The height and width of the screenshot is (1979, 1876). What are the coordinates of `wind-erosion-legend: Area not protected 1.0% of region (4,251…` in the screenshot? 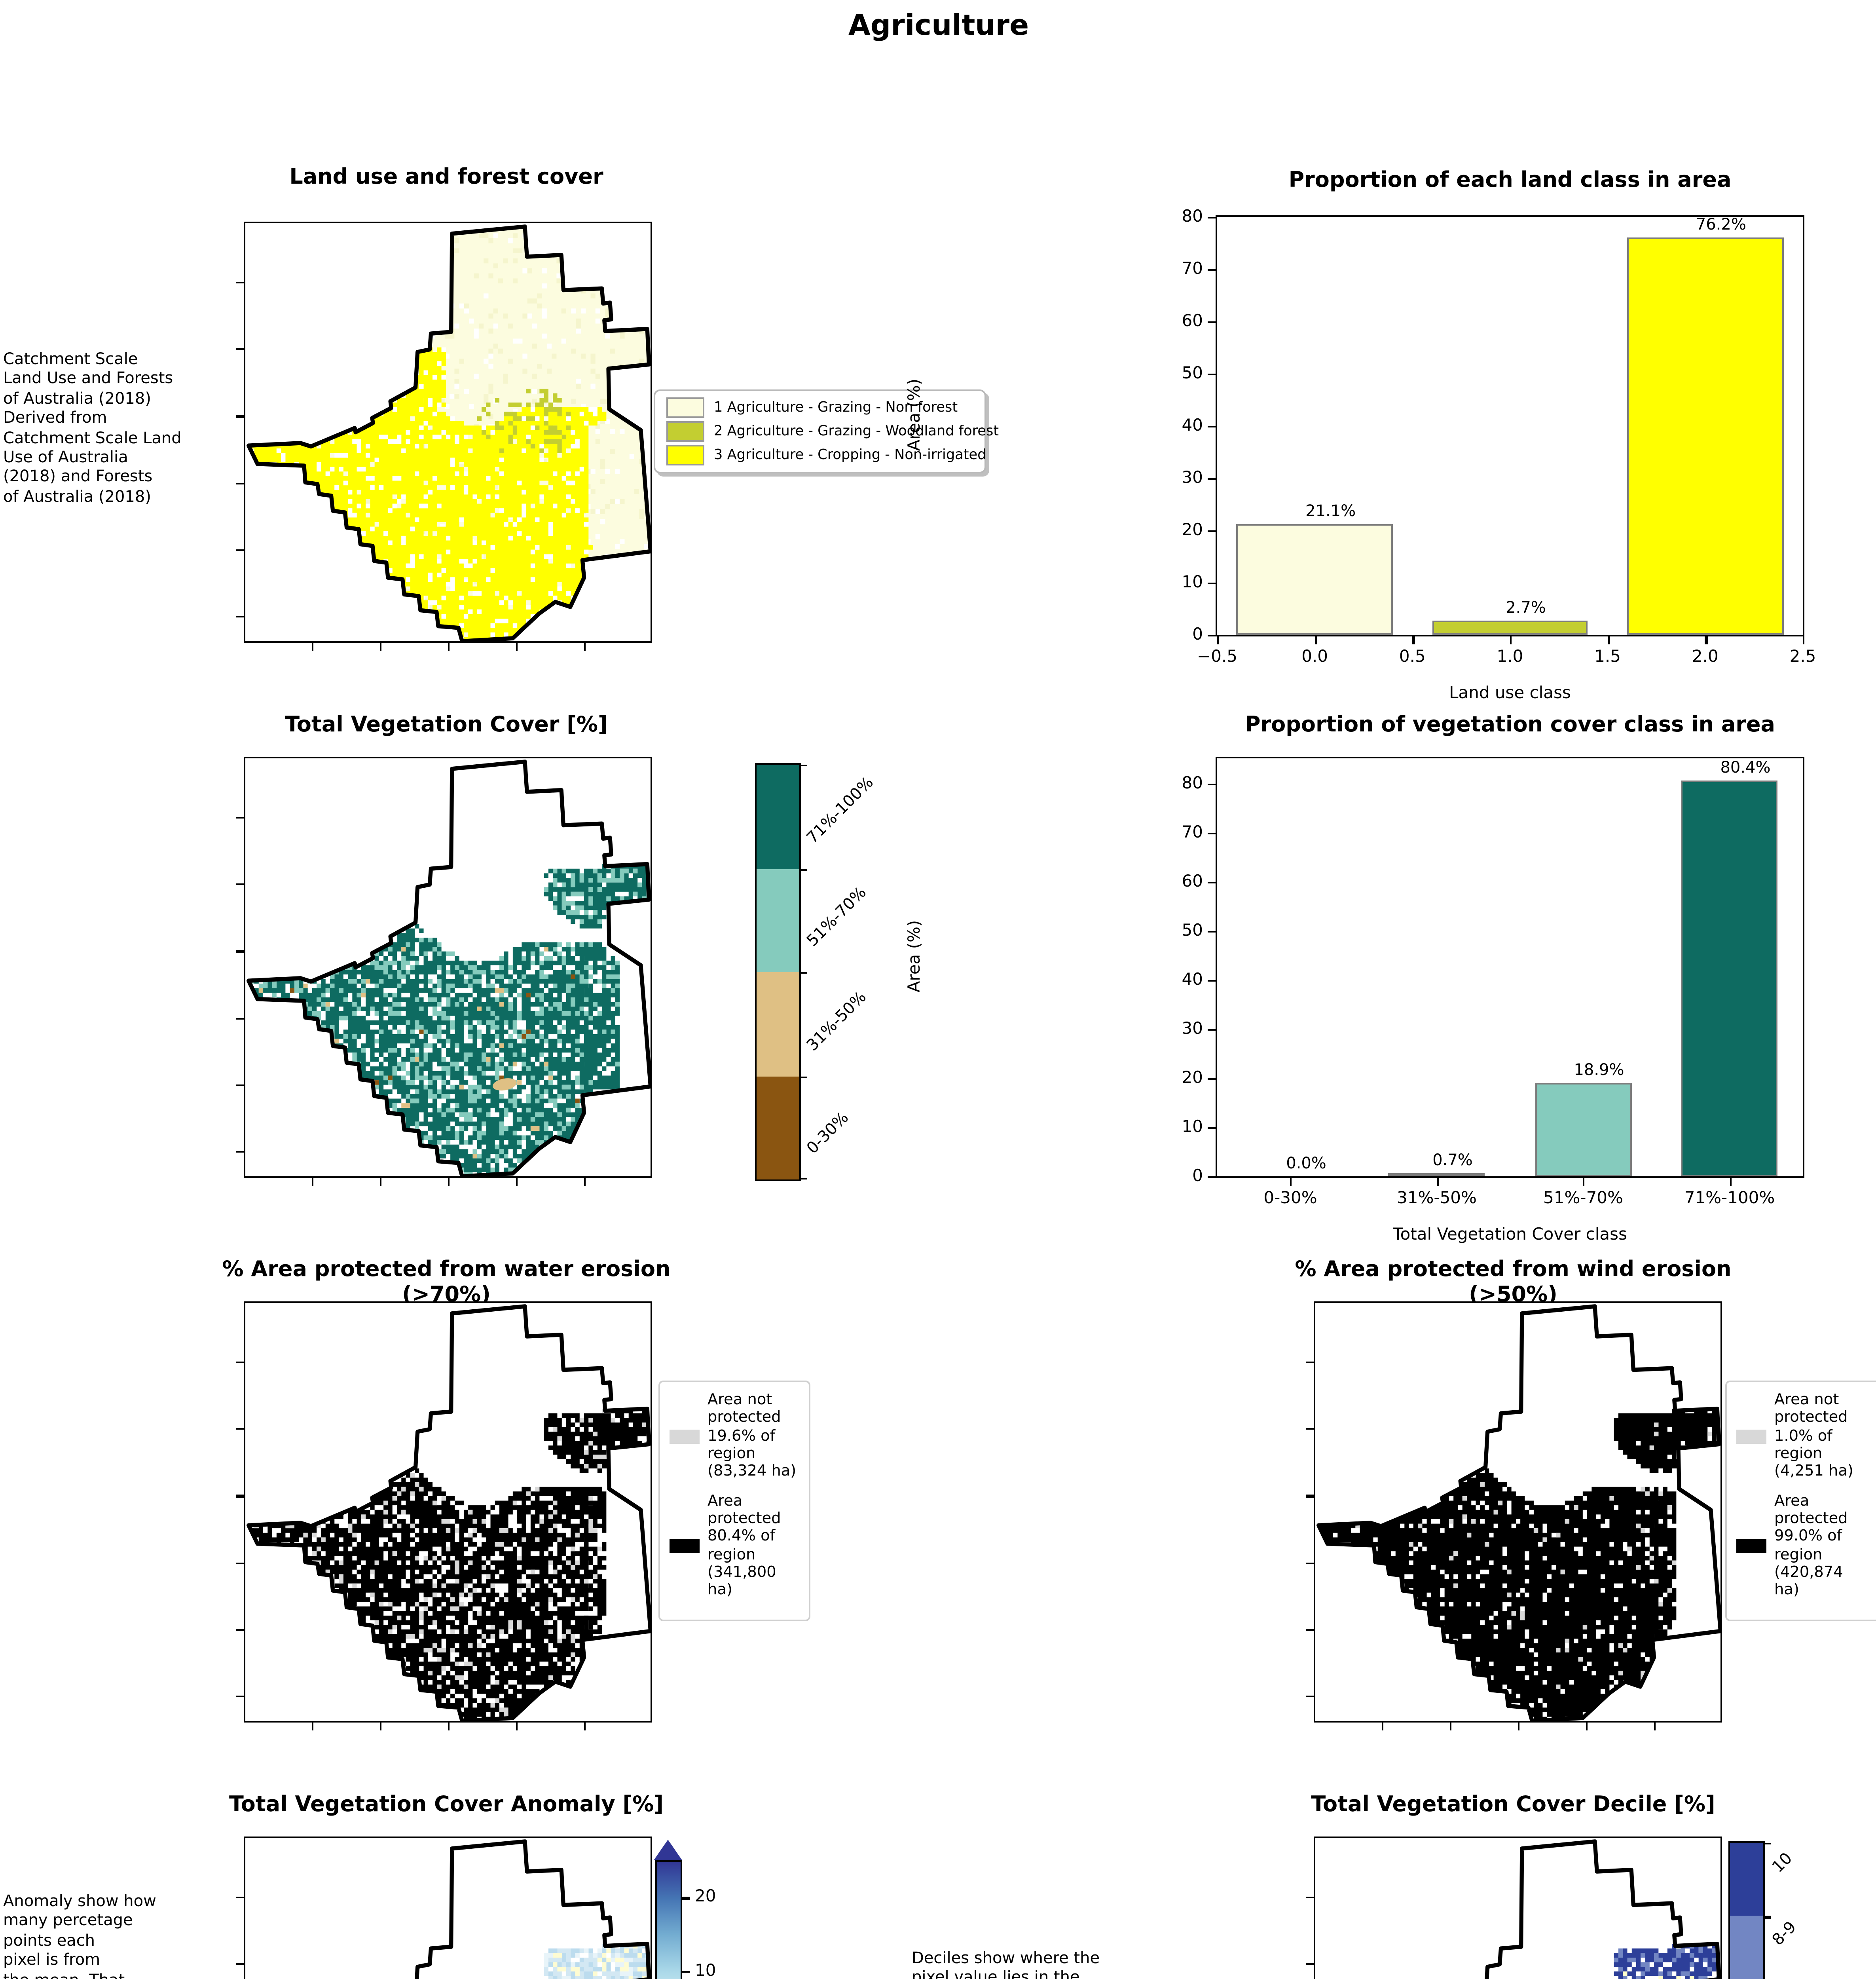 It's located at (1800, 1501).